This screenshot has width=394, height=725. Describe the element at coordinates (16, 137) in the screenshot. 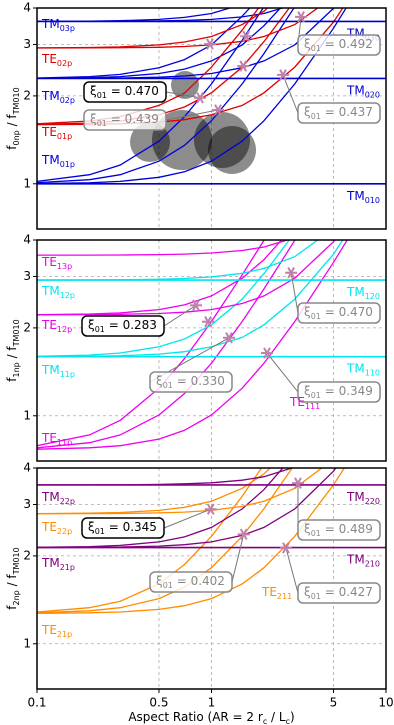

I see `text-part: 0np` at that location.